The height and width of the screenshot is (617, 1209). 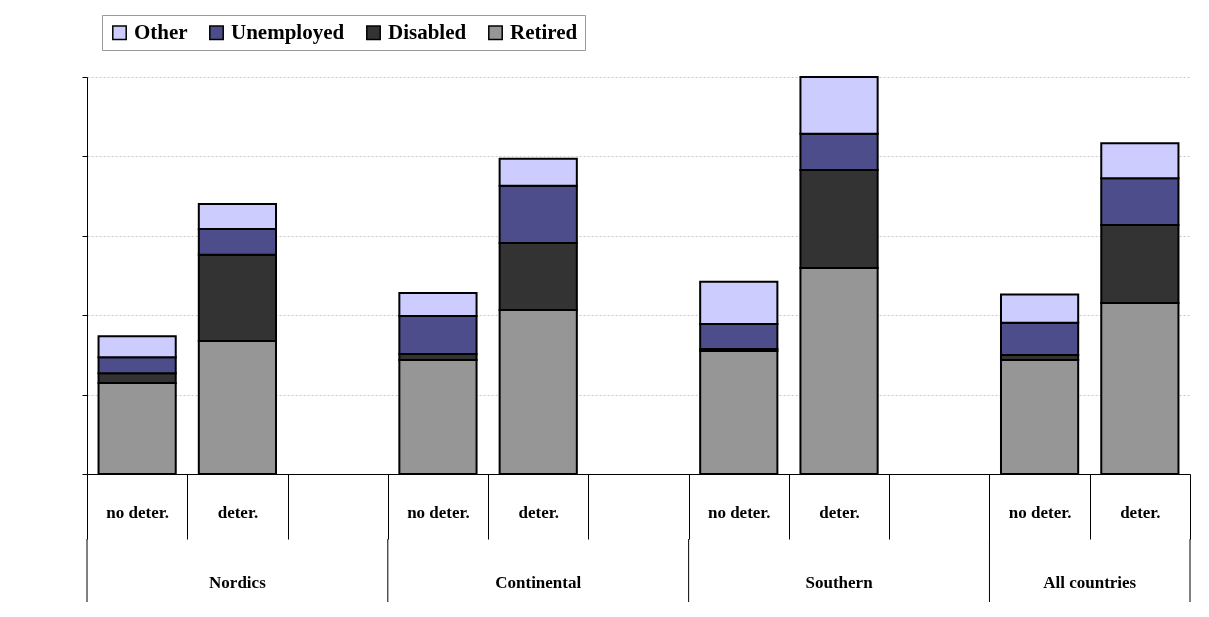 I want to click on legend-label: Disabled, so click(x=427, y=31).